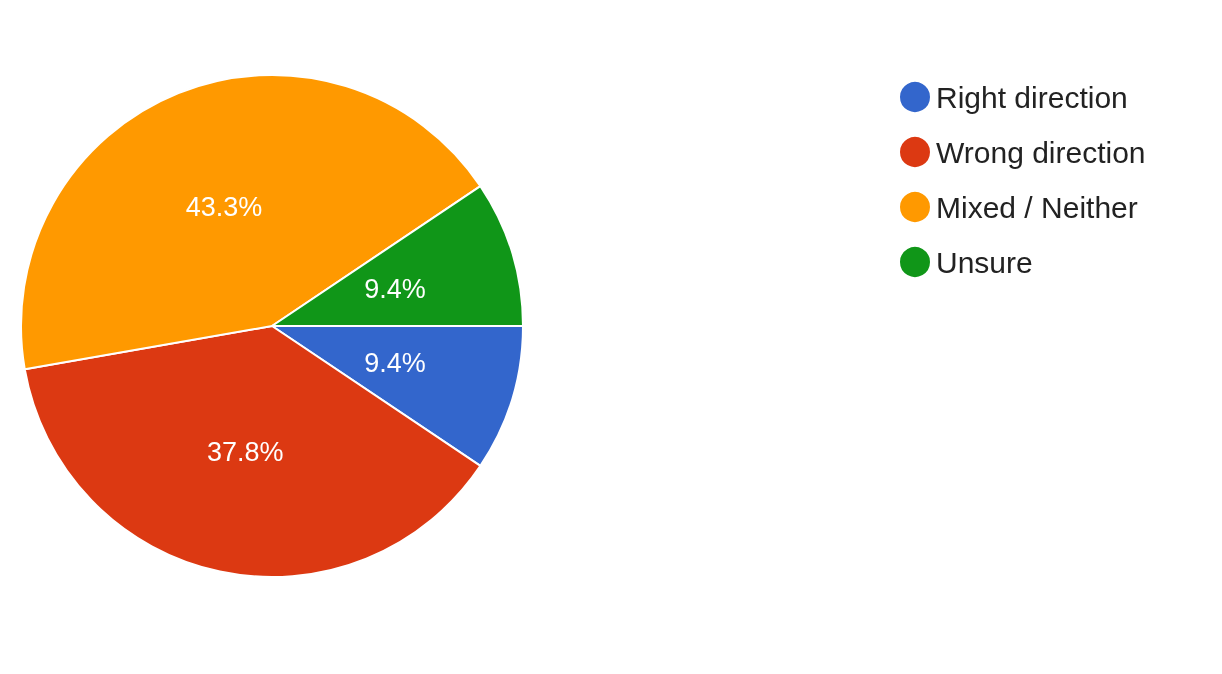  What do you see at coordinates (245, 451) in the screenshot?
I see `data-label: 37.8%` at bounding box center [245, 451].